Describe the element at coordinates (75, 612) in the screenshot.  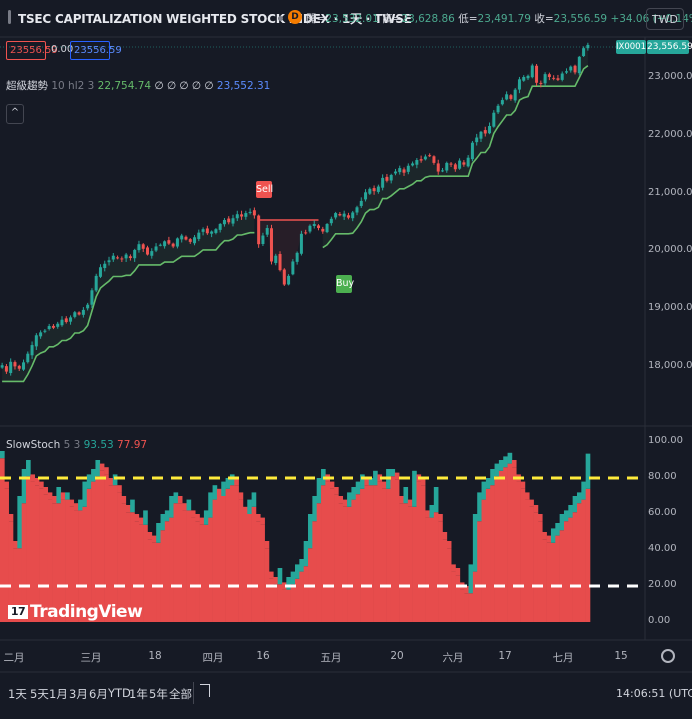
I see `tradingview-watermark: 17 TradingView` at that location.